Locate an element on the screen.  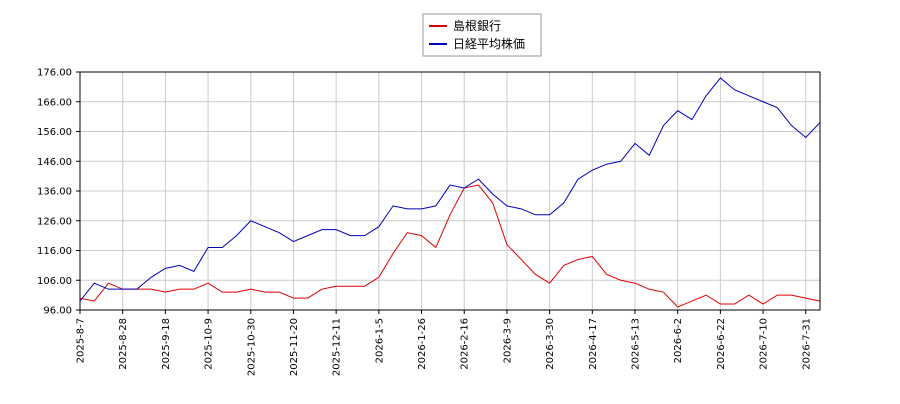
x-tick-label: 2025-10-9 is located at coordinates (209, 344).